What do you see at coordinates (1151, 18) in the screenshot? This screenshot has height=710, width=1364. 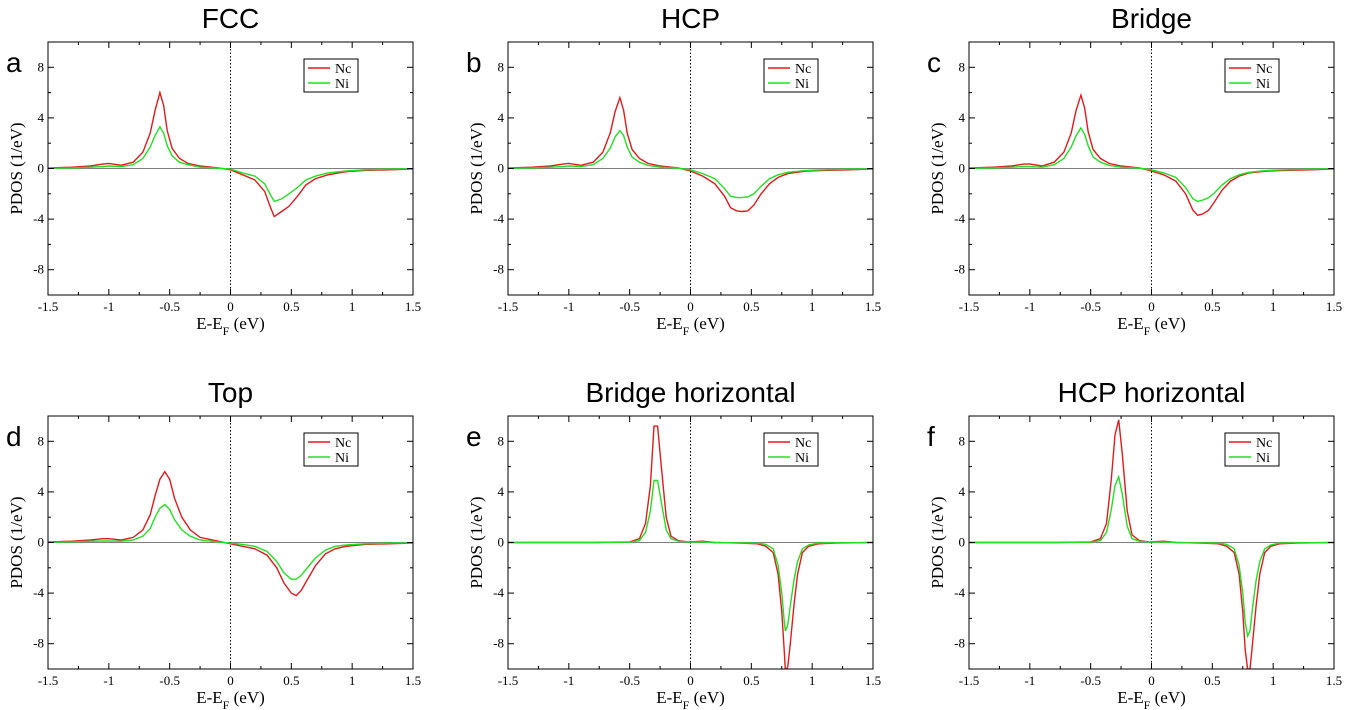 I see `panel-title: Bridge` at bounding box center [1151, 18].